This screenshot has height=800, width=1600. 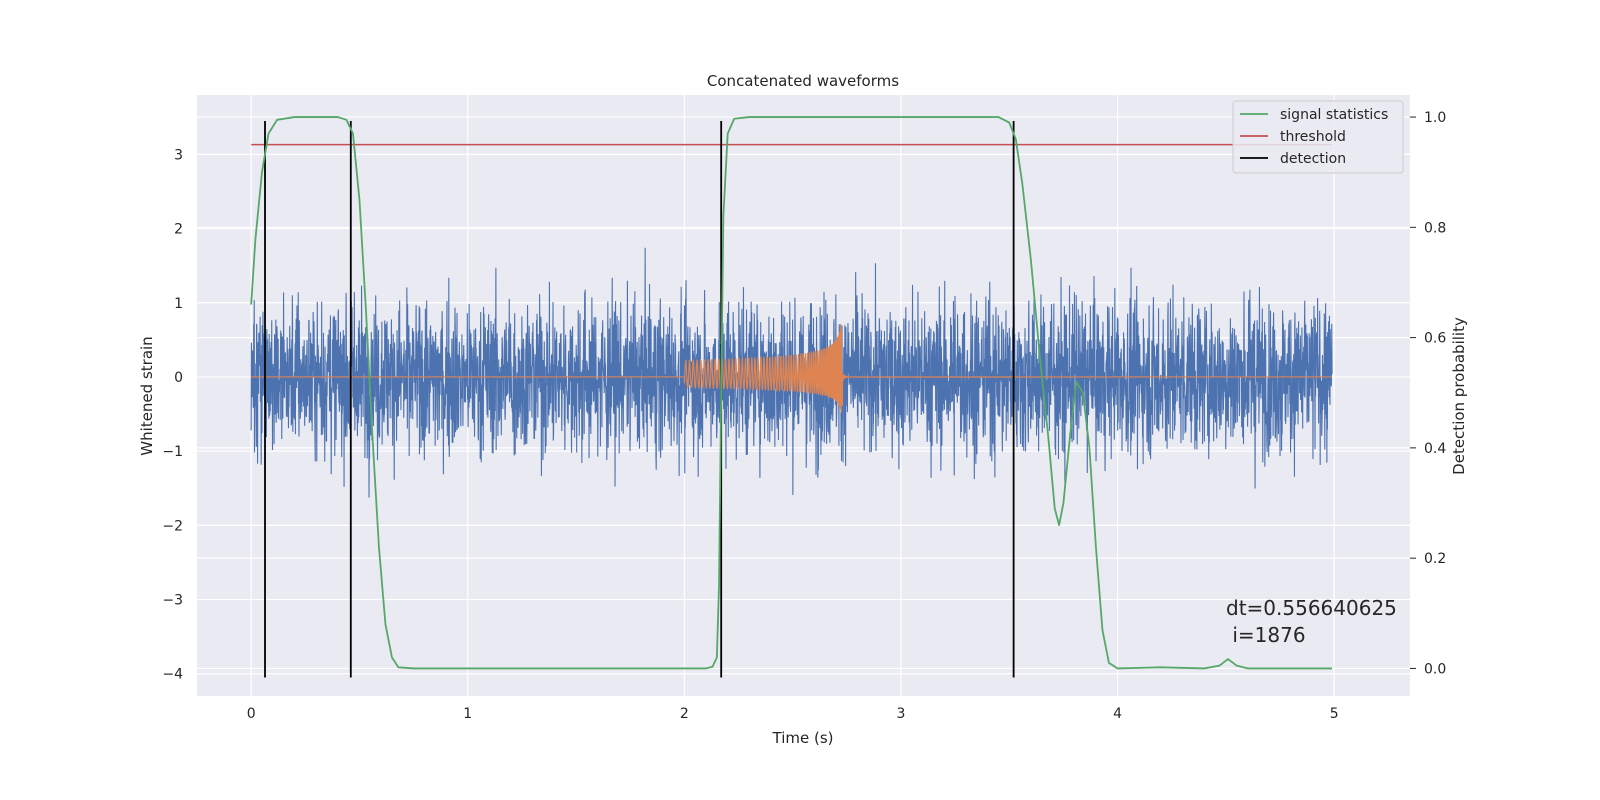 I want to click on legend-label-threshold: threshold, so click(x=1313, y=137).